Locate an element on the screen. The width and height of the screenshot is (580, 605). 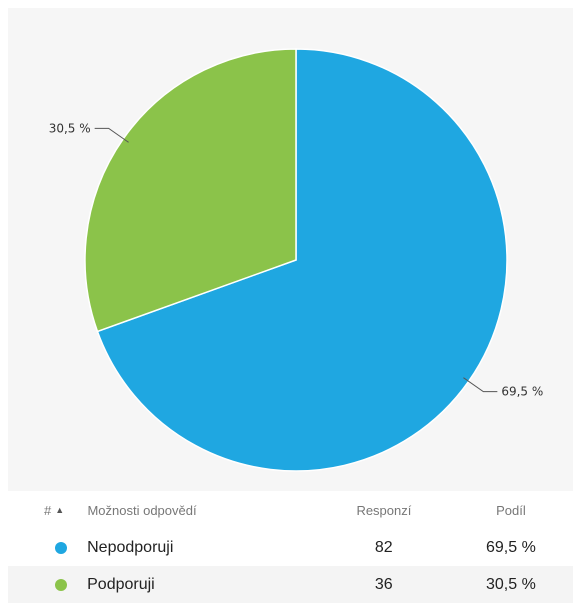
table-header: # ▲ Možnosti odpovědí Responzí Podíl is located at coordinates (290, 510).